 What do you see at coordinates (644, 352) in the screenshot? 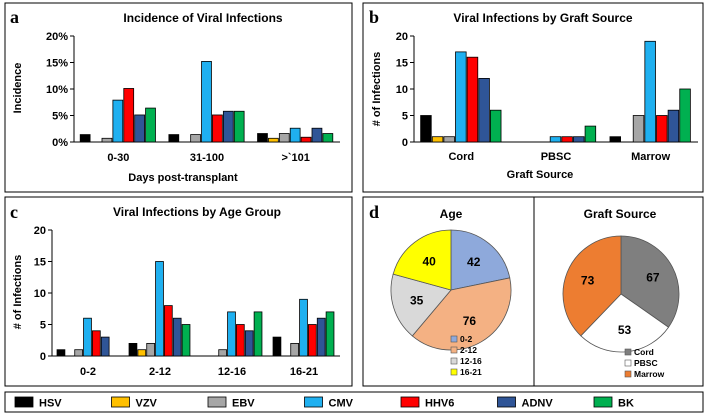
I see `pie-graft-legend-label: Cord` at bounding box center [644, 352].